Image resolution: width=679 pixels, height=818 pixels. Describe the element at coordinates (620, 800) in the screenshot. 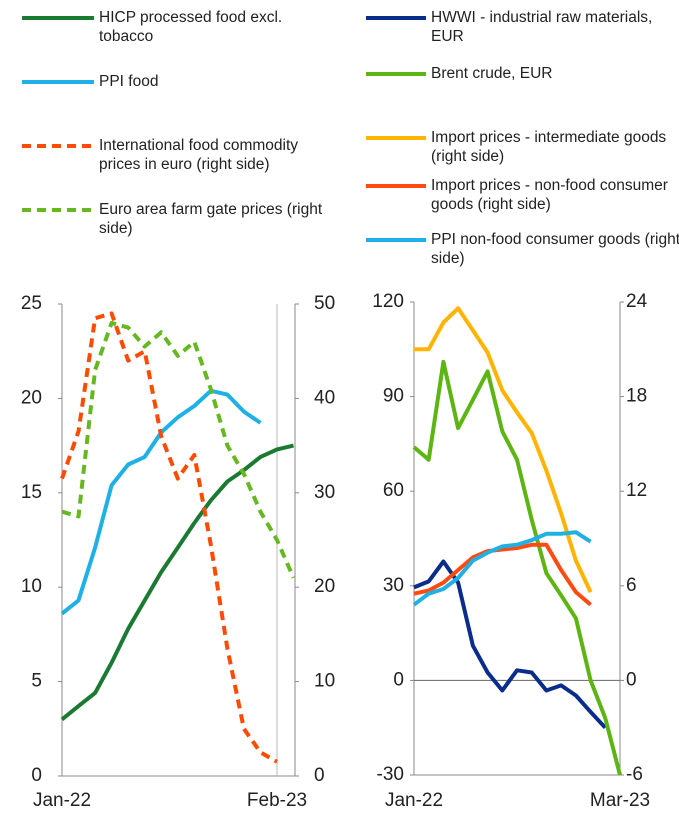

I see `x-tick-label: Mar-23` at that location.